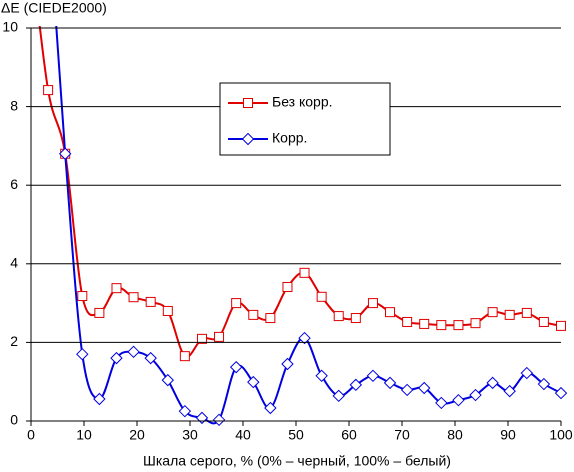 This screenshot has width=574, height=472. I want to click on legend-label: Корр., so click(289, 138).